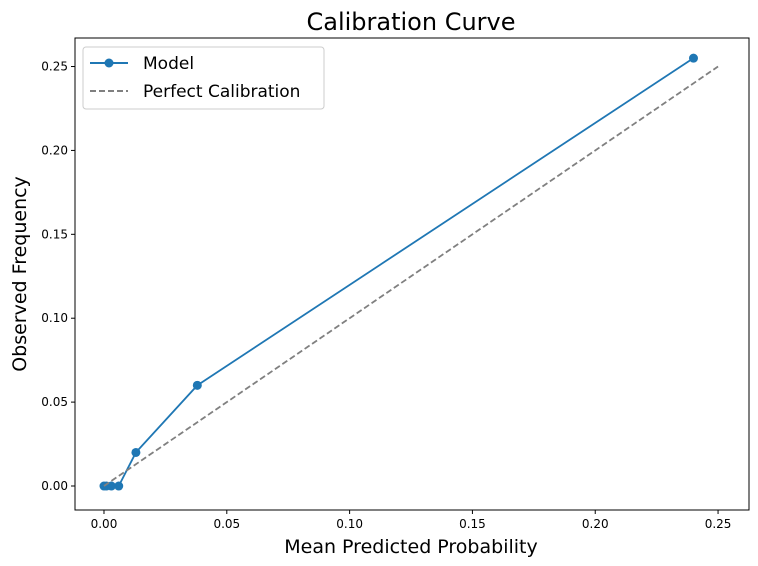 The width and height of the screenshot is (758, 566). Describe the element at coordinates (472, 524) in the screenshot. I see `x-tick-label: 0.15` at that location.